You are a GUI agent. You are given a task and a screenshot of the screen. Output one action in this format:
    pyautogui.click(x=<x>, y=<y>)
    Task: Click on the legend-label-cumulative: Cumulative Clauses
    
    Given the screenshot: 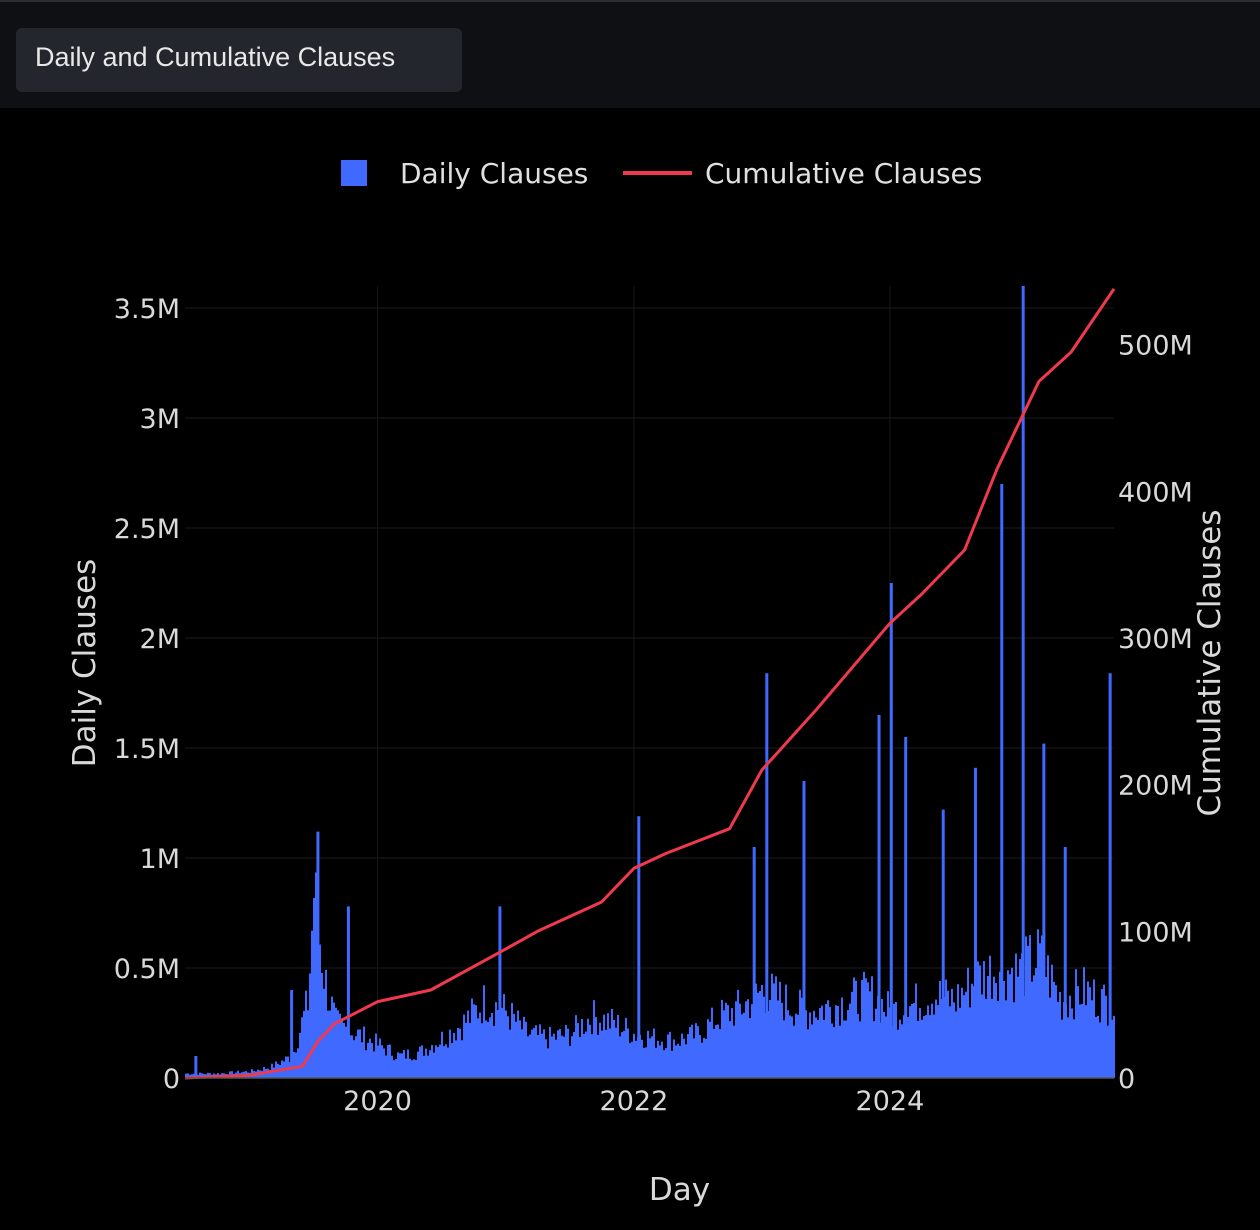 What is the action you would take?
    pyautogui.click(x=843, y=173)
    